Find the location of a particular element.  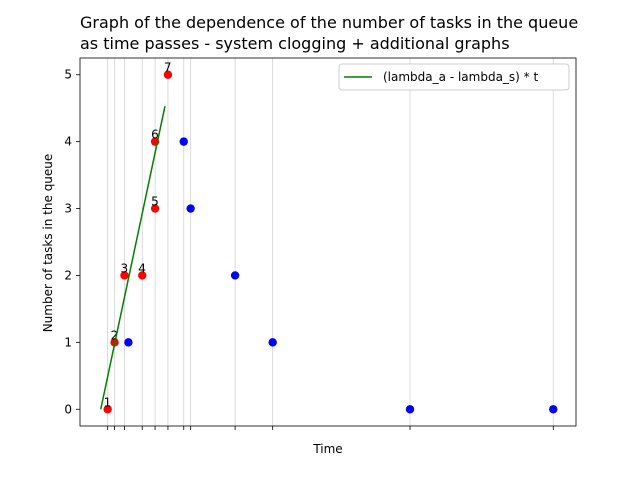

point-label: 4 is located at coordinates (142, 268).